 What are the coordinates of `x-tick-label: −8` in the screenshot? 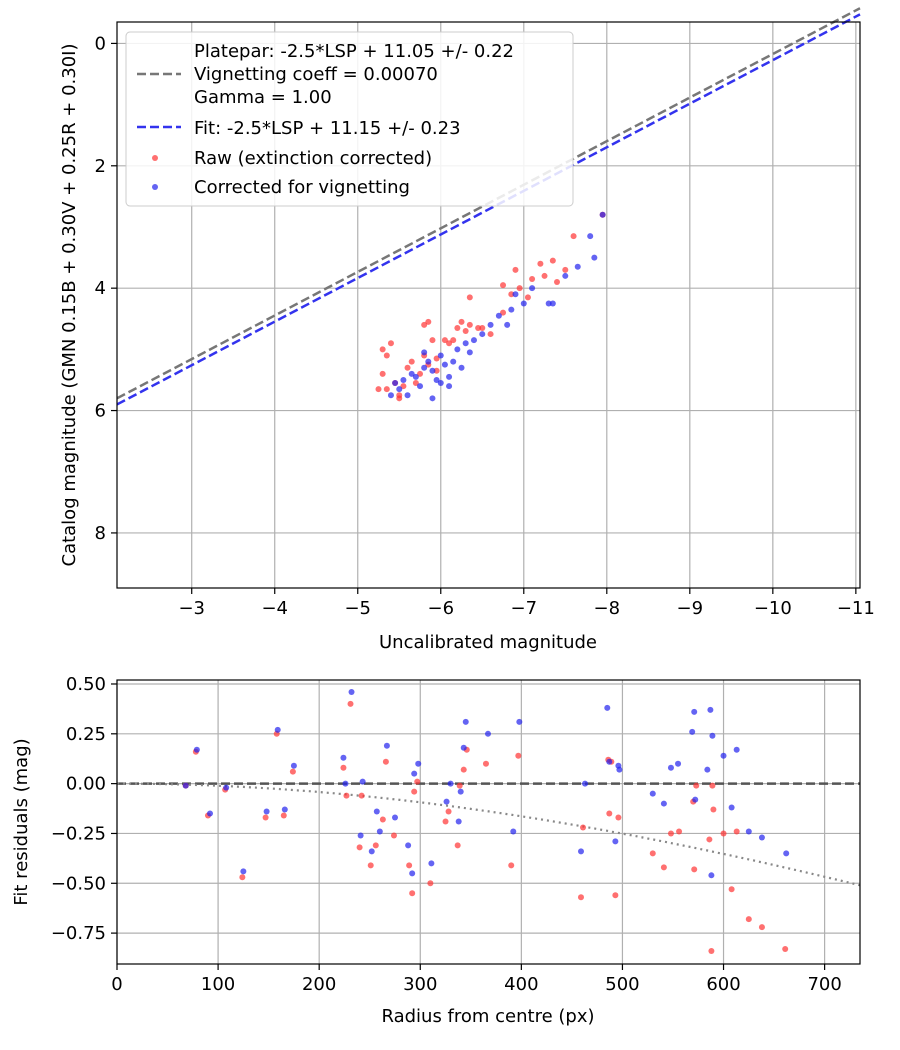 It's located at (607, 608).